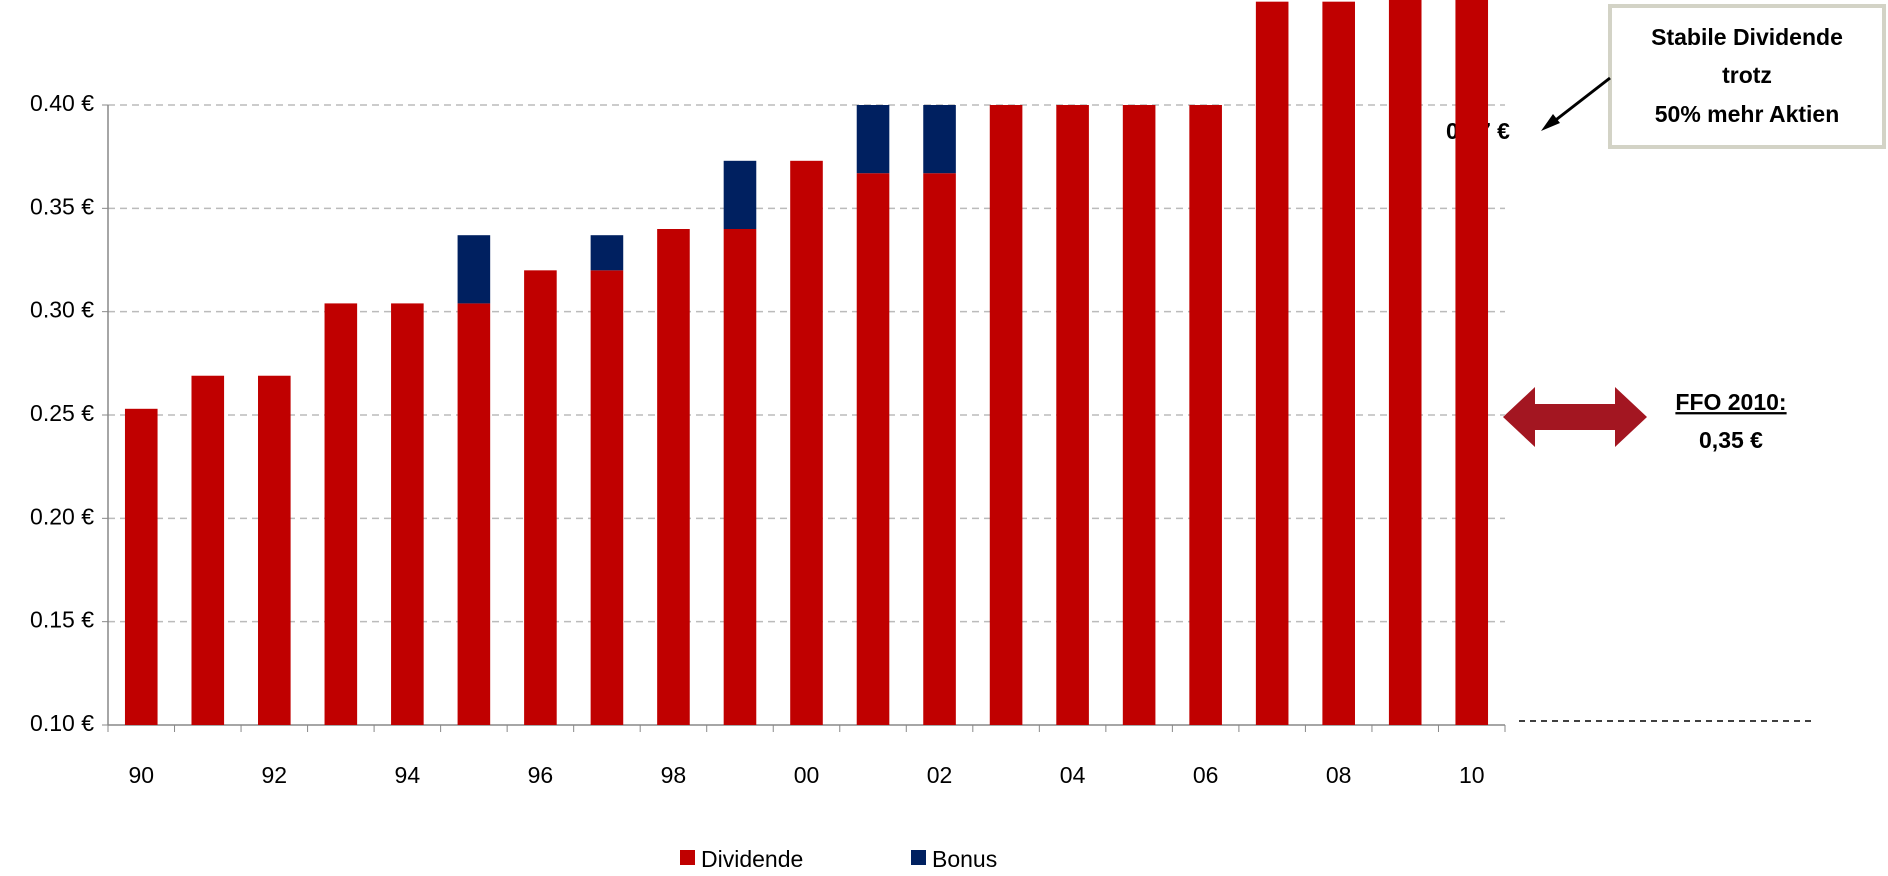  What do you see at coordinates (1339, 775) in the screenshot?
I see `x-tick-label: 08` at bounding box center [1339, 775].